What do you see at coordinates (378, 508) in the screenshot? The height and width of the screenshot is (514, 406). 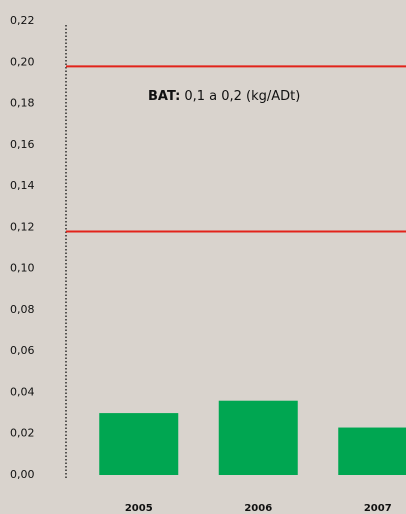 I see `x-tick-label: 2007` at bounding box center [378, 508].